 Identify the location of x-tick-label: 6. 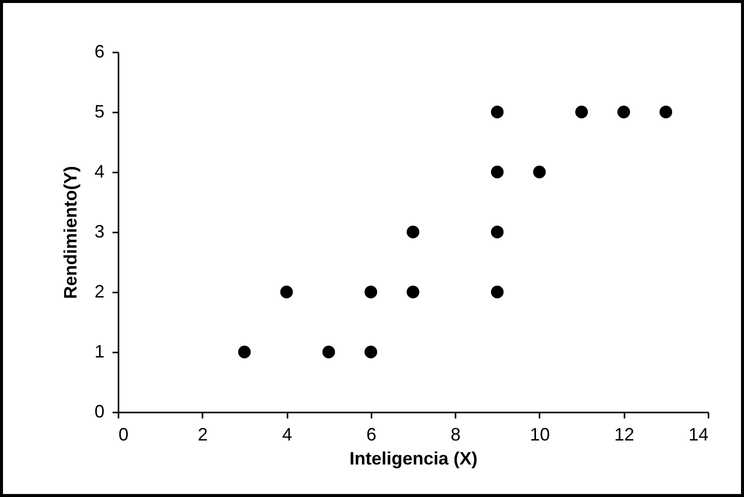
(371, 434).